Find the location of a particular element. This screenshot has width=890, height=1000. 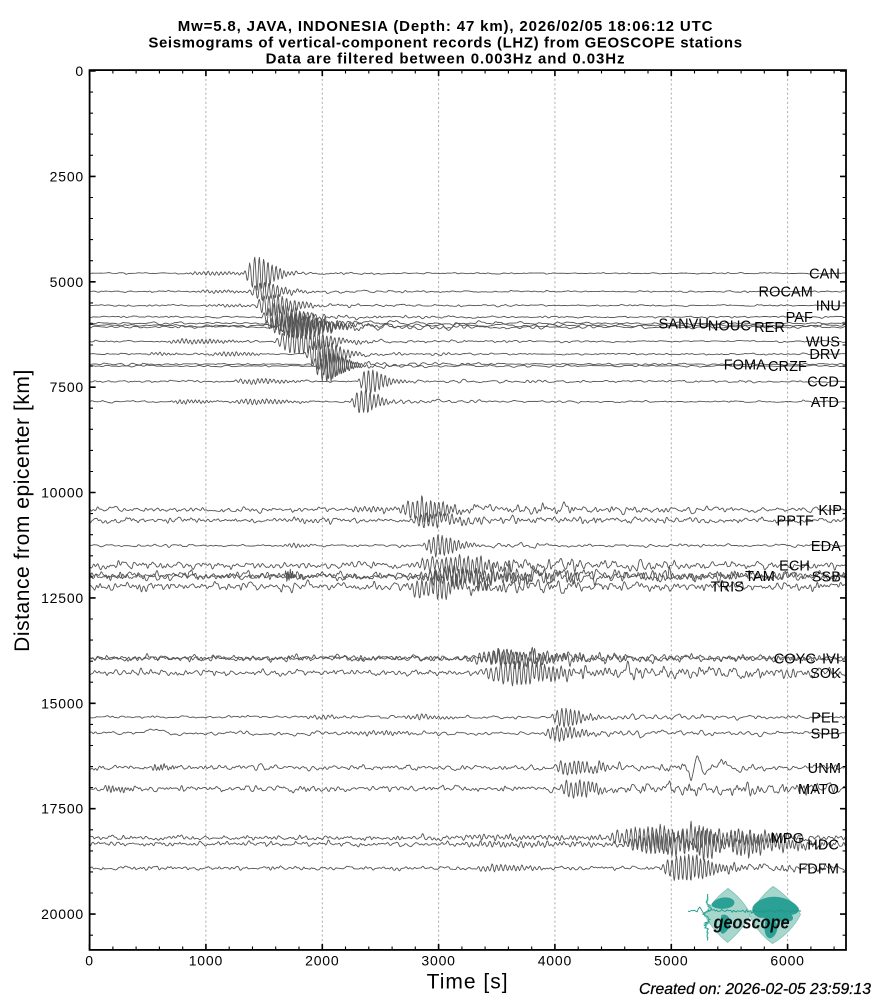

svg-text: ROCAM is located at coordinates (786, 293).